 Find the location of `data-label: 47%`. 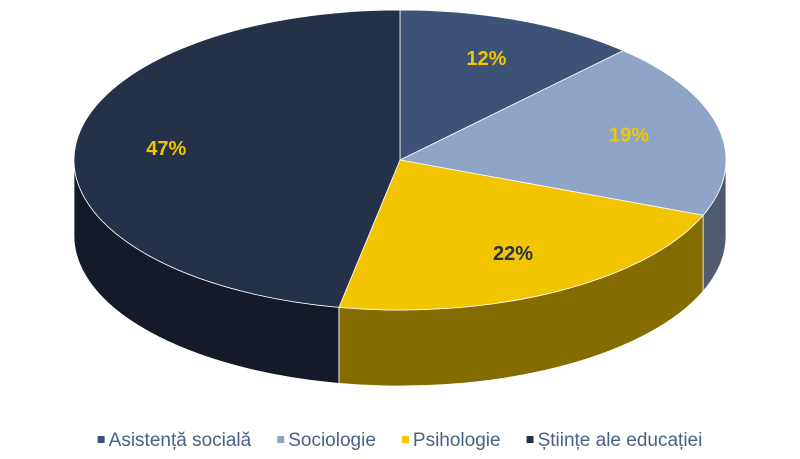

data-label: 47% is located at coordinates (166, 149).